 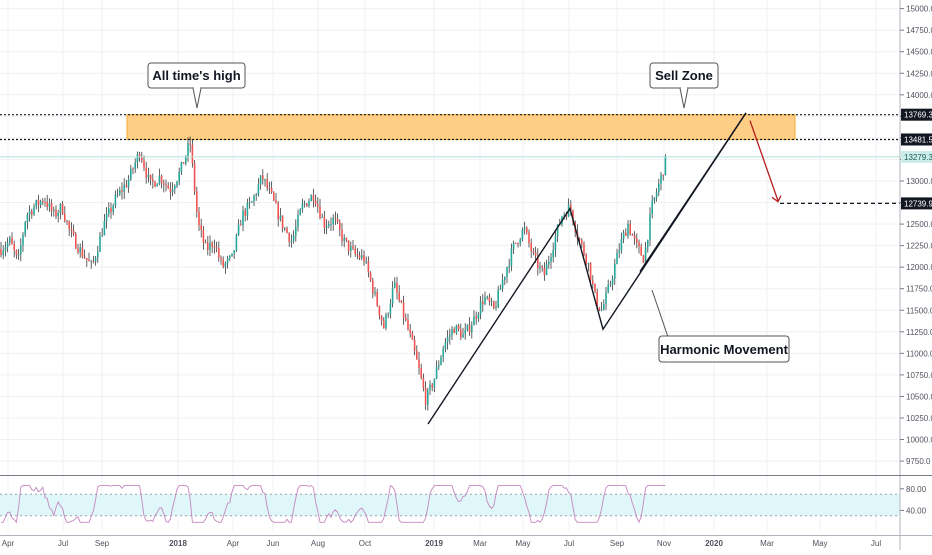 I want to click on time-label: Jul, so click(x=569, y=543).